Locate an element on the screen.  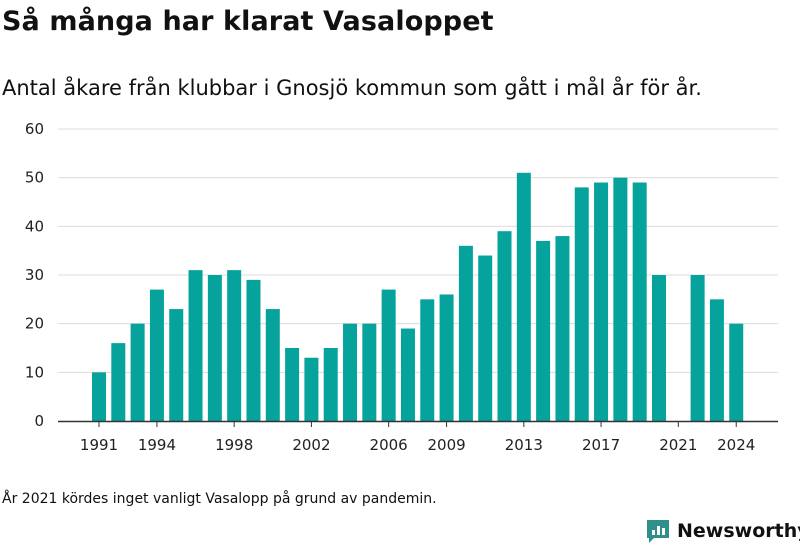
bar-1991 is located at coordinates (99, 396).